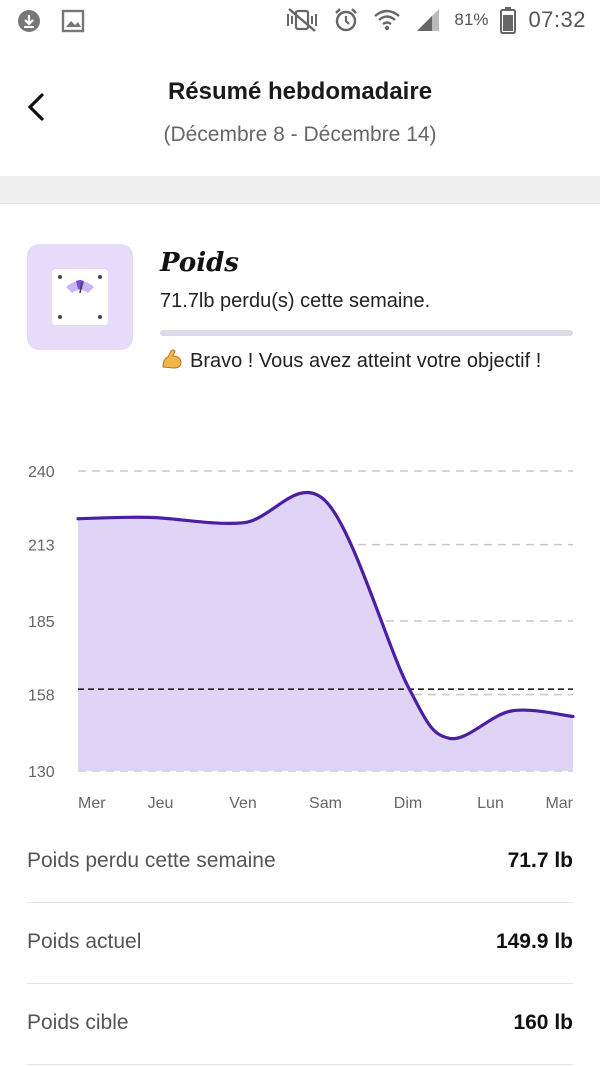 Image resolution: width=600 pixels, height=1066 pixels. Describe the element at coordinates (84, 941) in the screenshot. I see `stat-label: Poids actuel` at that location.